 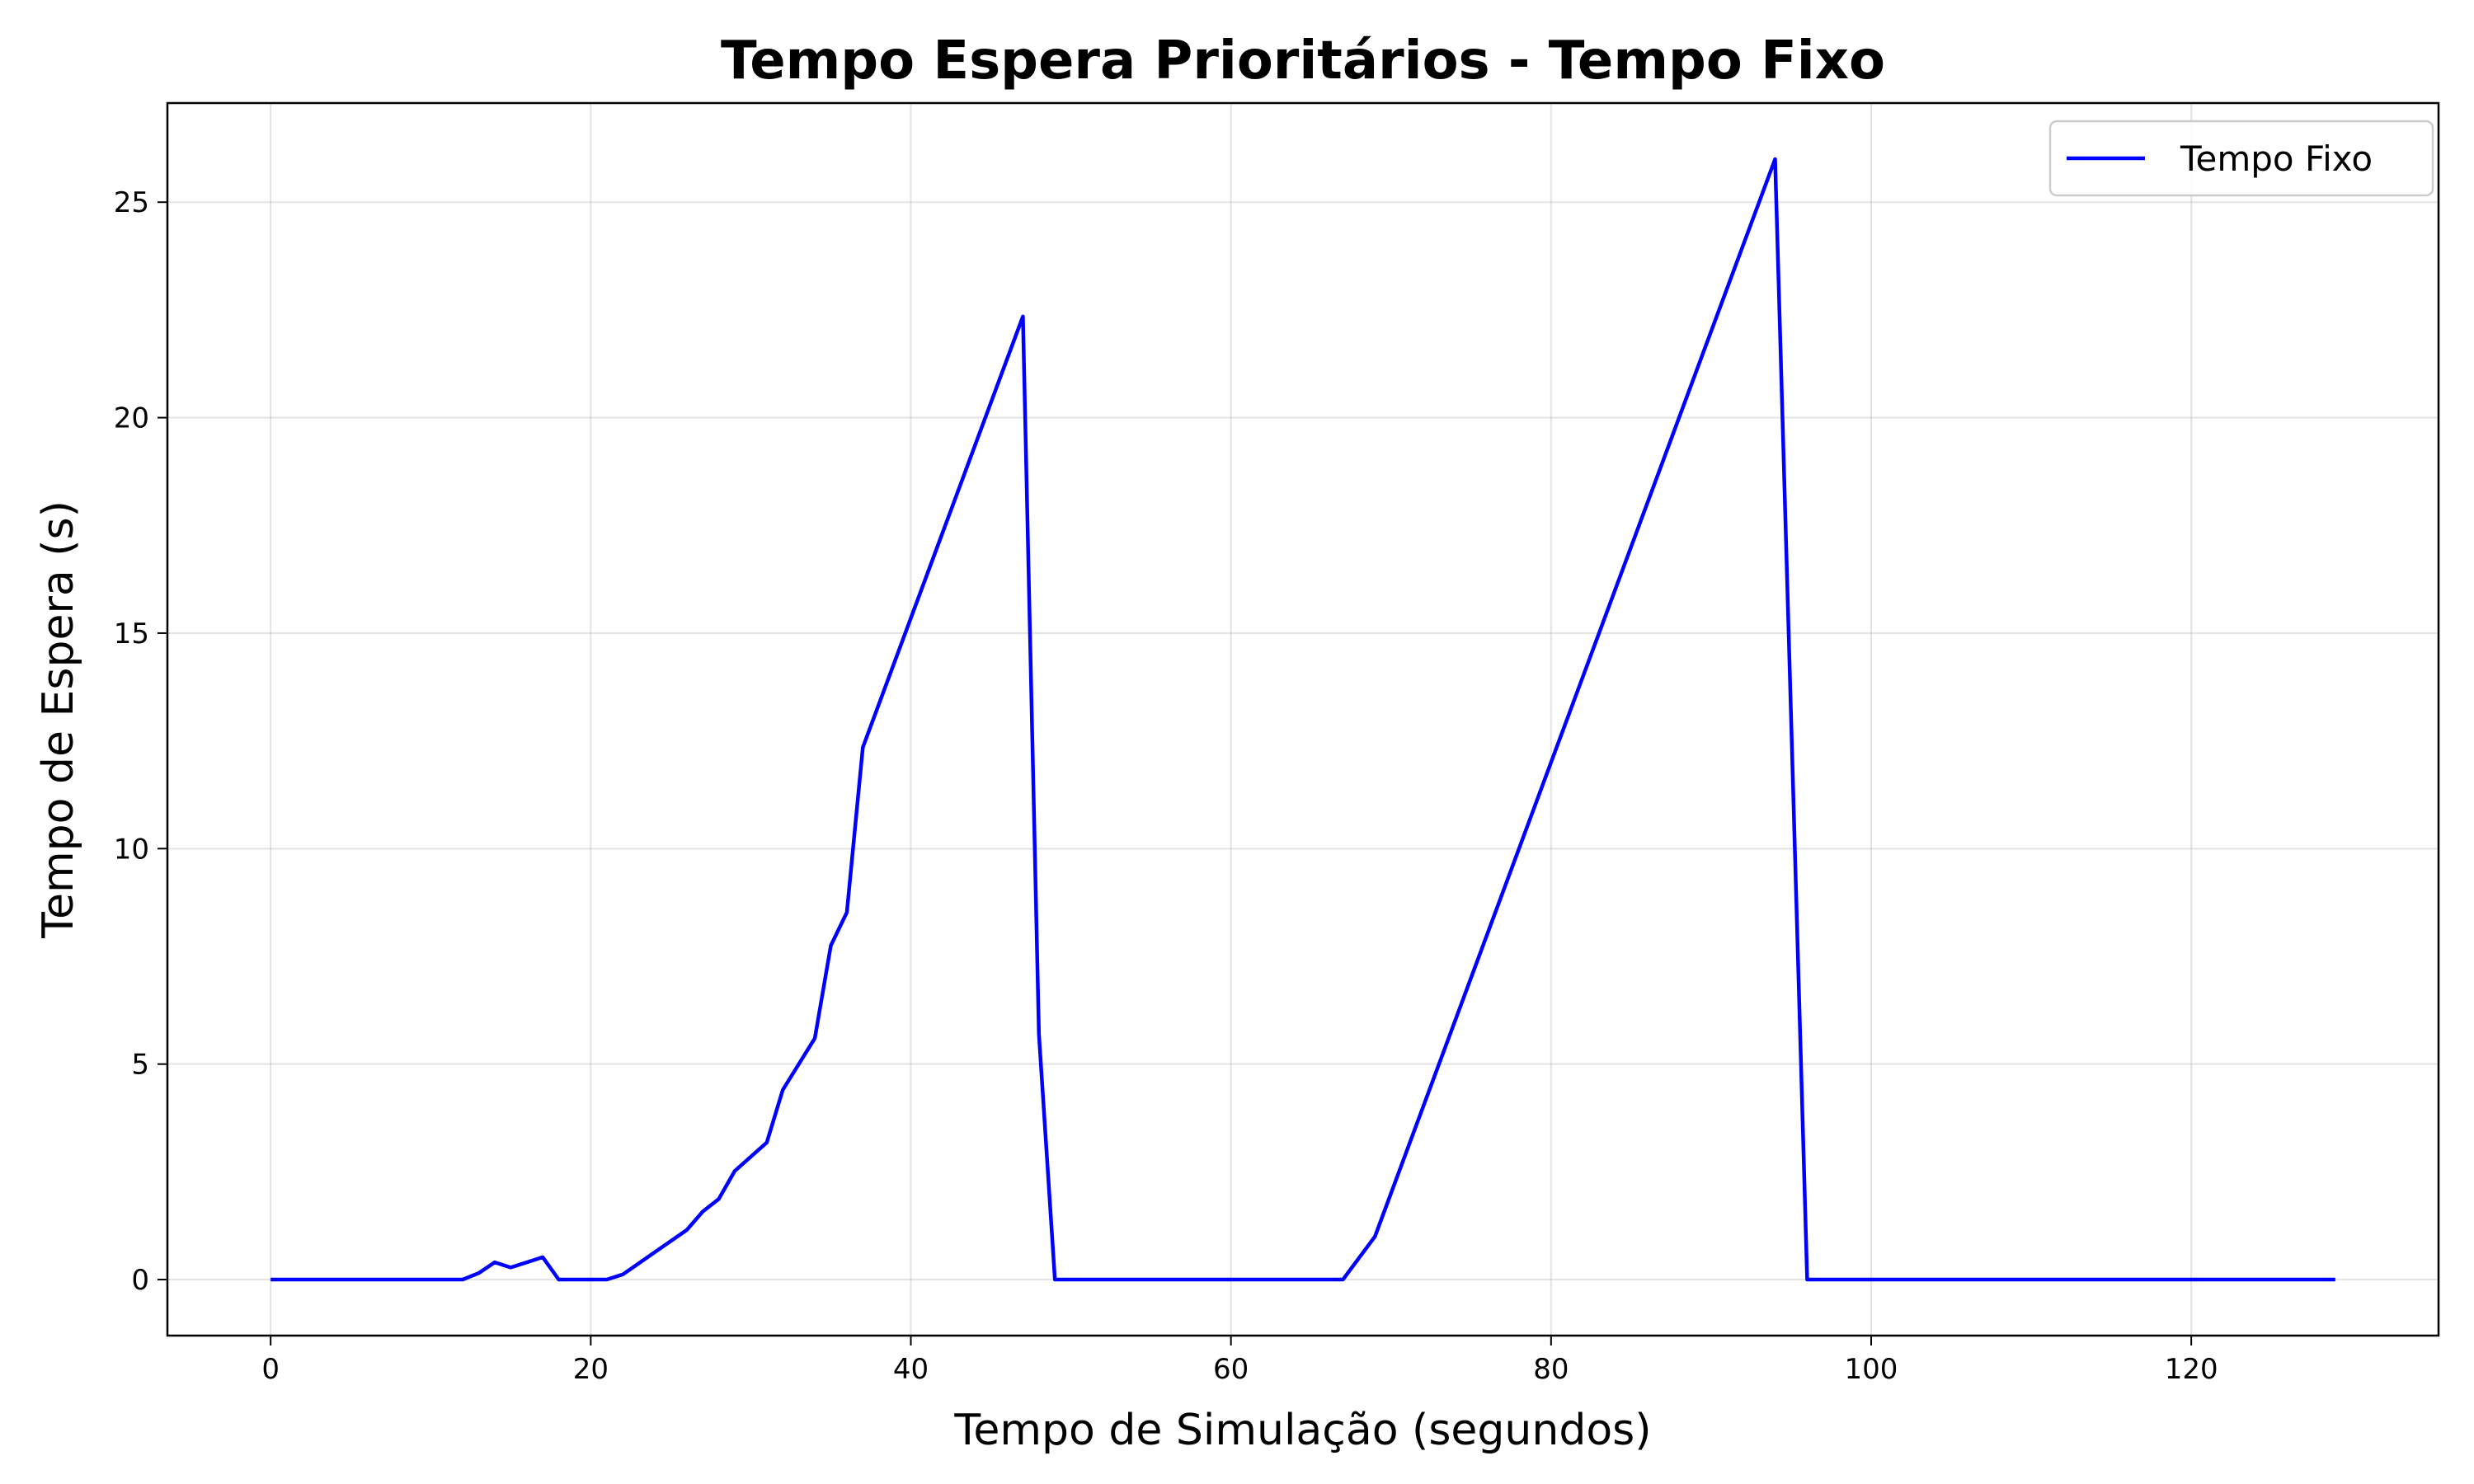 I want to click on legend-label: Tempo Fixo, so click(x=2276, y=159).